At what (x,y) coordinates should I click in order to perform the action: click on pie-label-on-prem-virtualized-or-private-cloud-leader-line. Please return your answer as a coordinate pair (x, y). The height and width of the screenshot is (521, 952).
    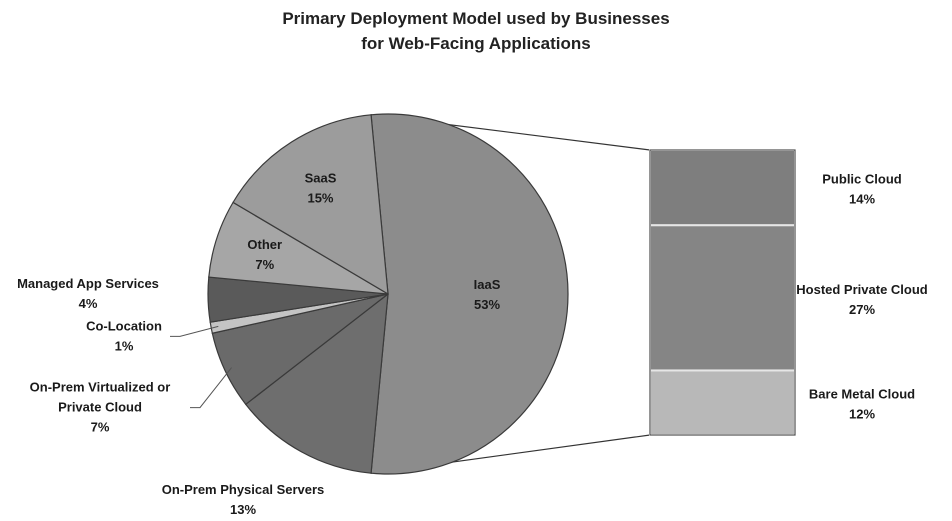
    Looking at the image, I should click on (211, 388).